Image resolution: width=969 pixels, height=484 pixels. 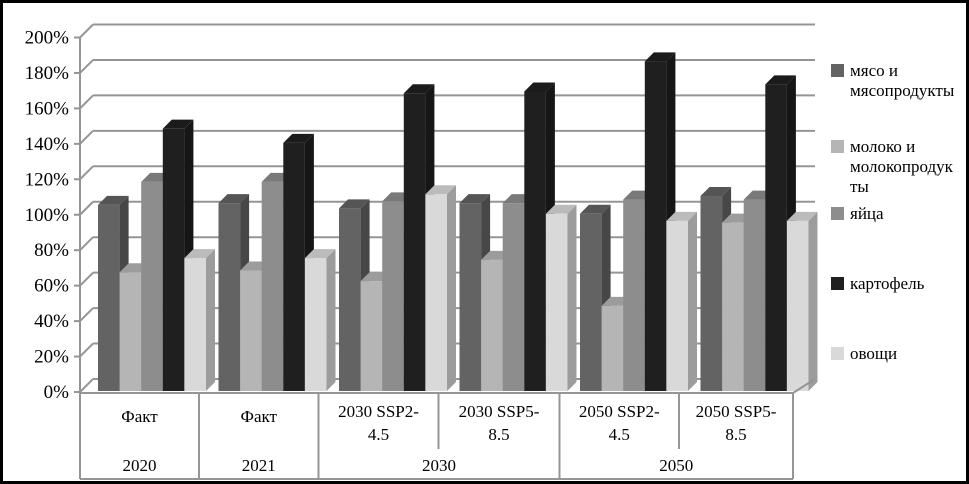 I want to click on category-group-label: 2050, so click(x=676, y=465).